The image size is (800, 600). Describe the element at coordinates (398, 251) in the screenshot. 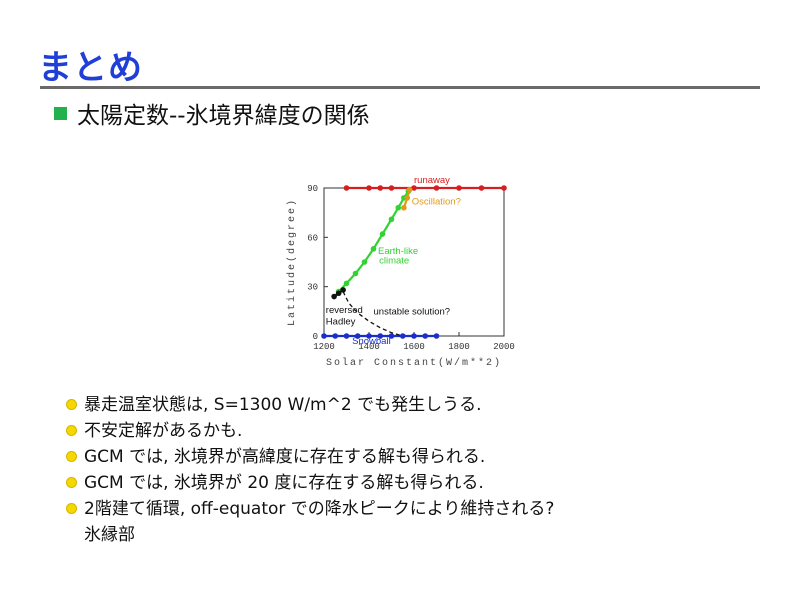

I see `chart-annotation: Earth-like` at that location.